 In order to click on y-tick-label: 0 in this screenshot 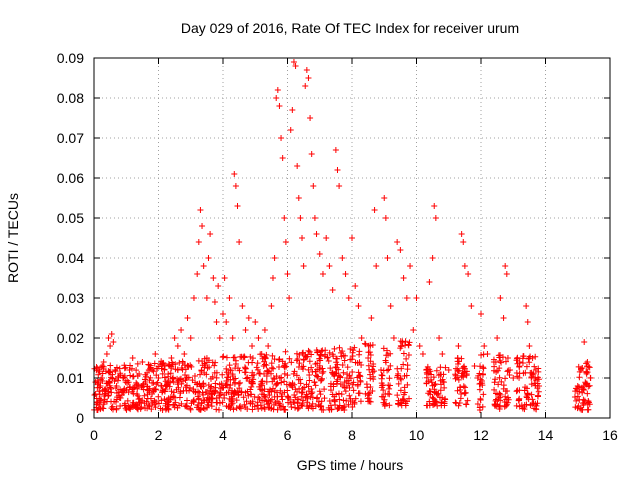, I will do `click(80, 418)`.